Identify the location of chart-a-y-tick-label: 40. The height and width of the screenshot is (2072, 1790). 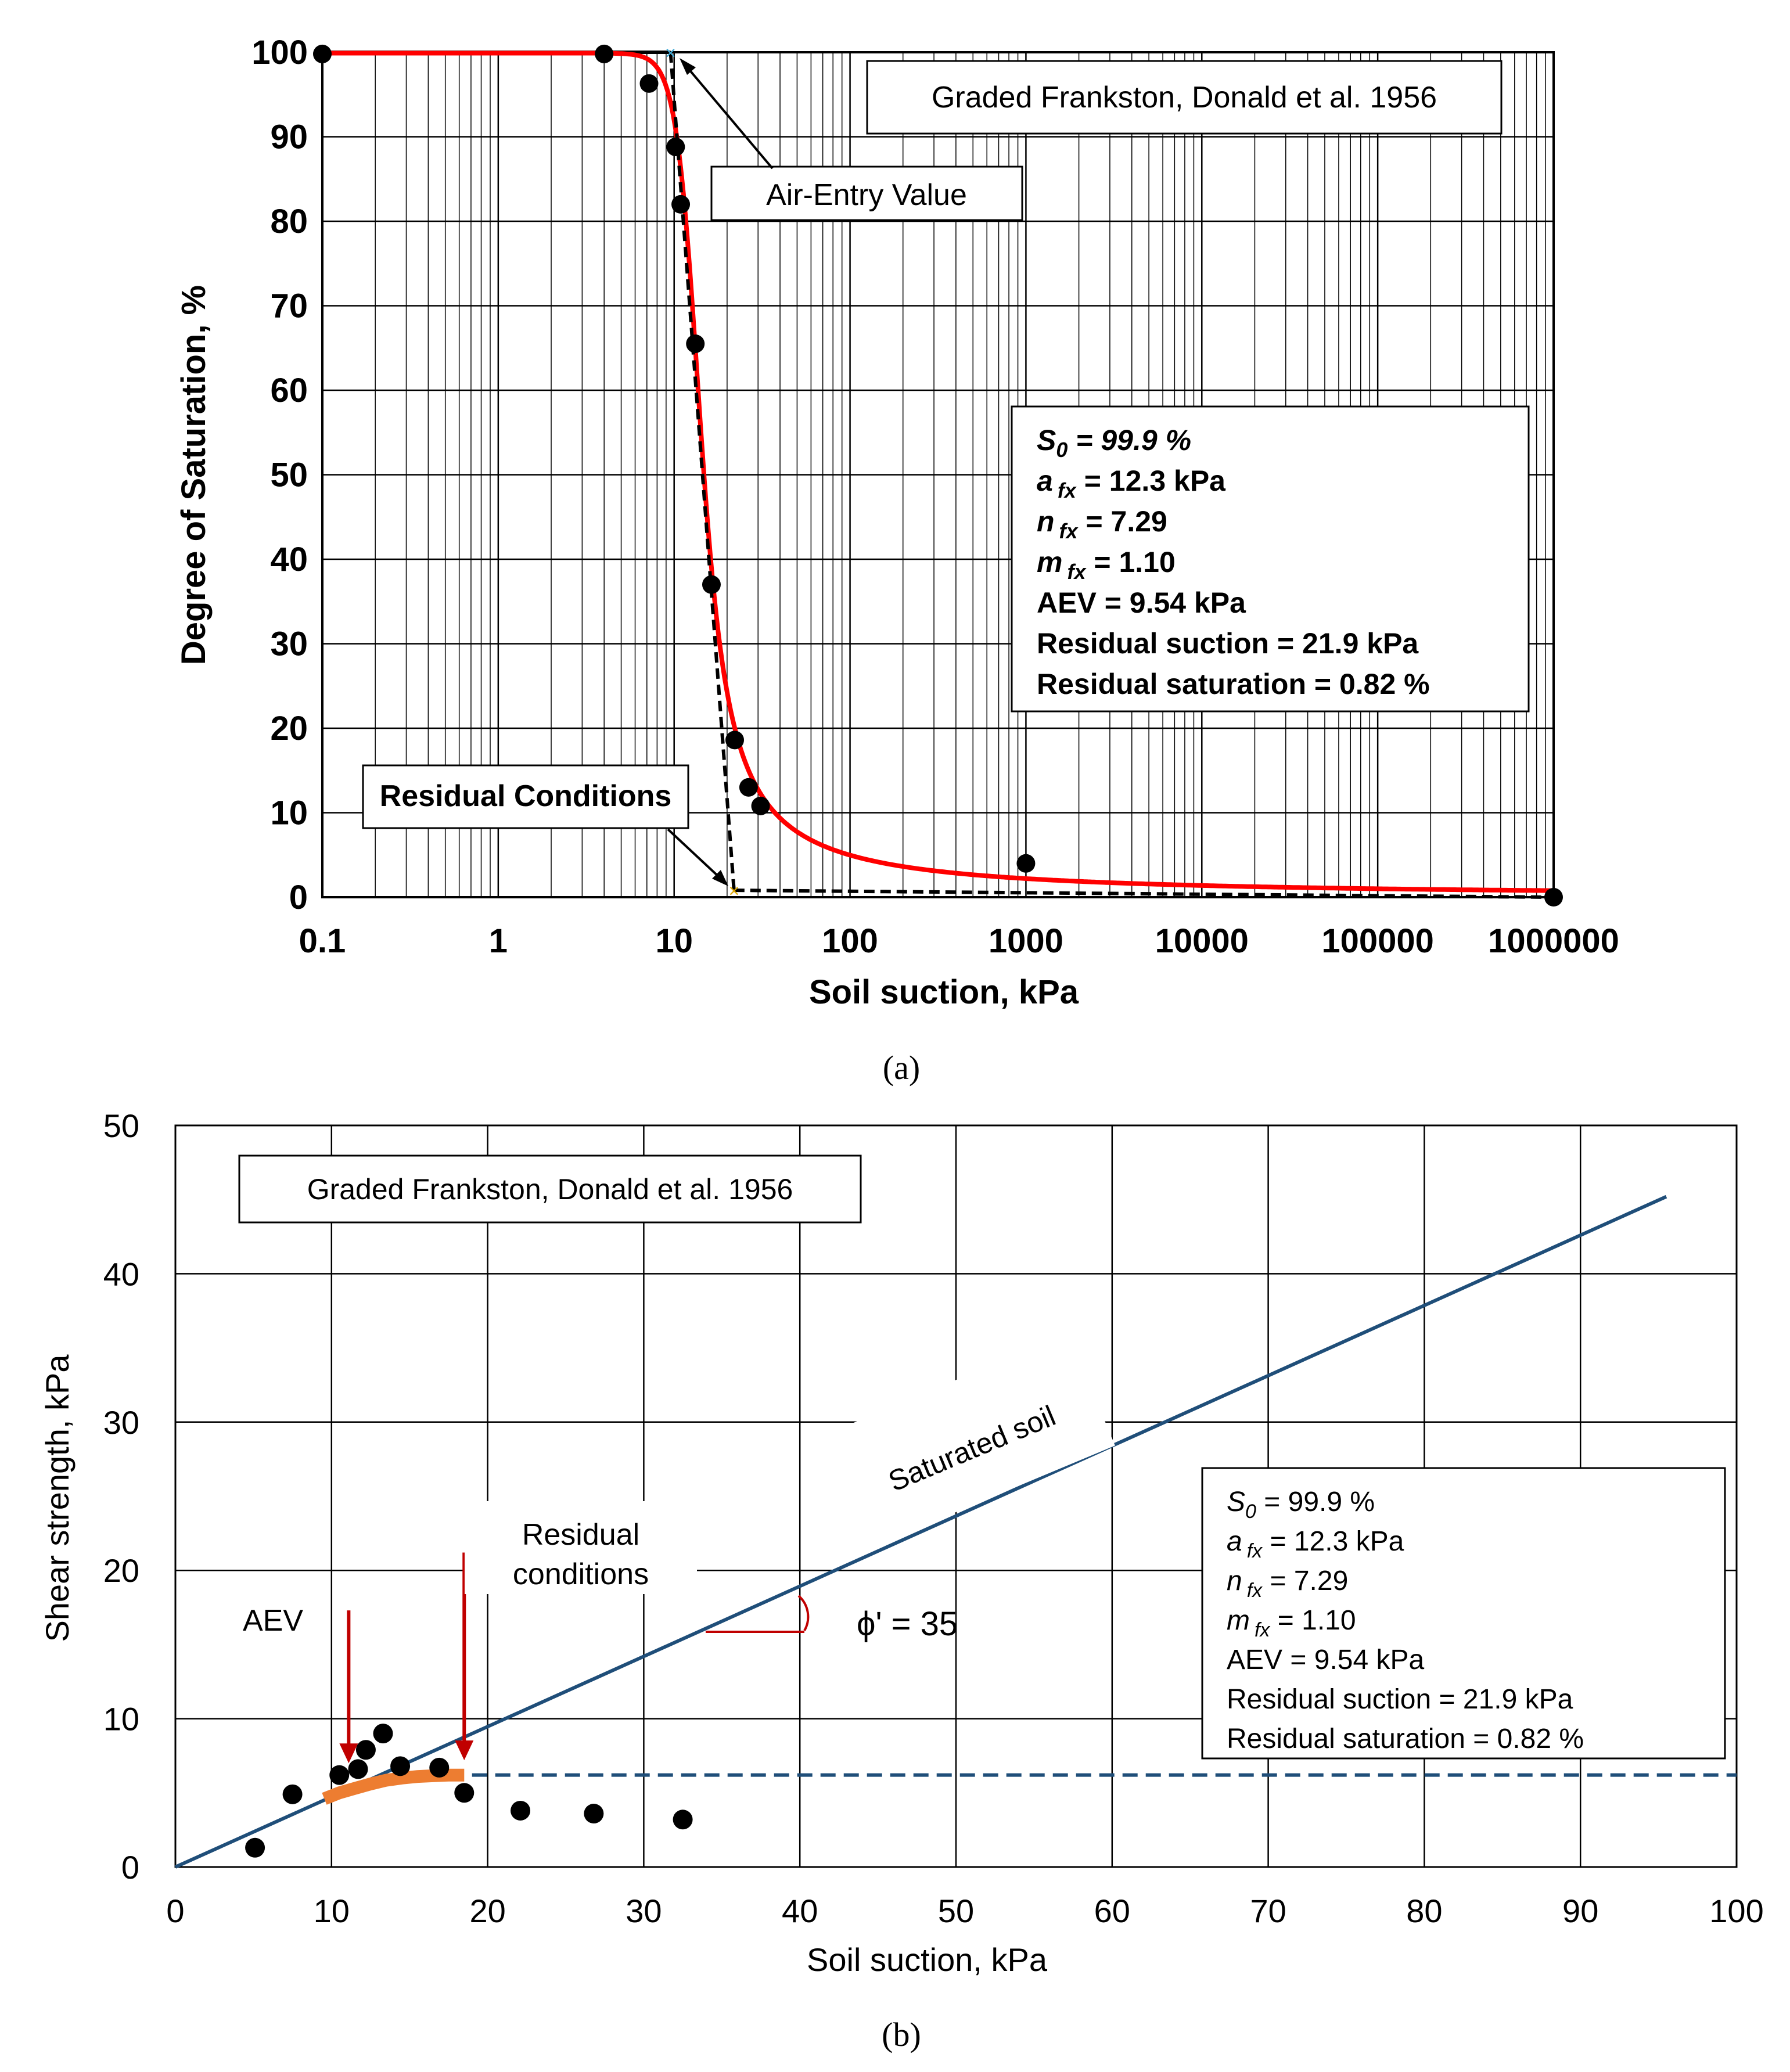
(289, 559).